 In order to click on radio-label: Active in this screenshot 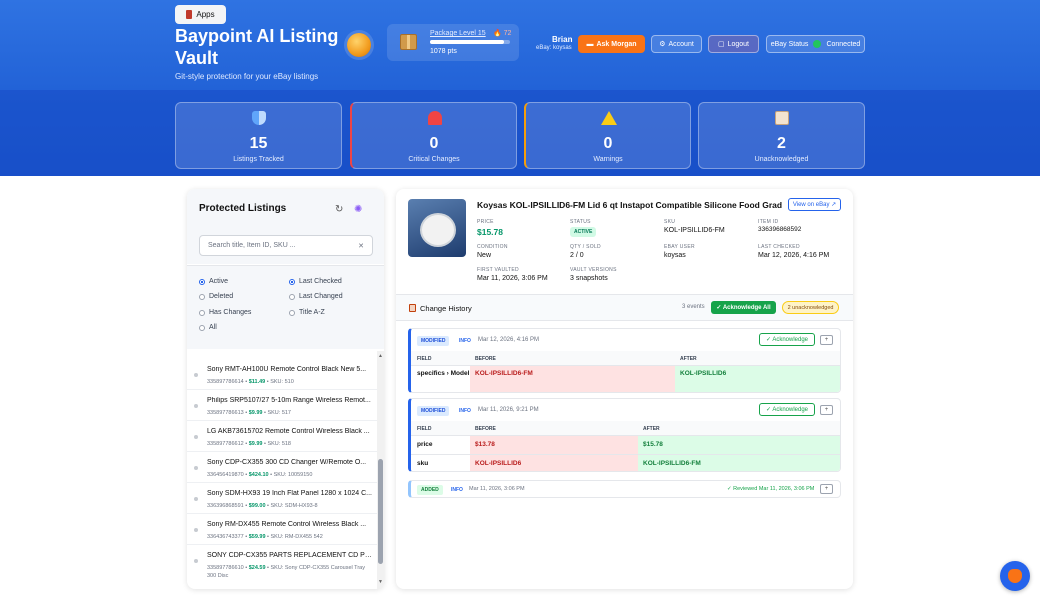, I will do `click(219, 281)`.